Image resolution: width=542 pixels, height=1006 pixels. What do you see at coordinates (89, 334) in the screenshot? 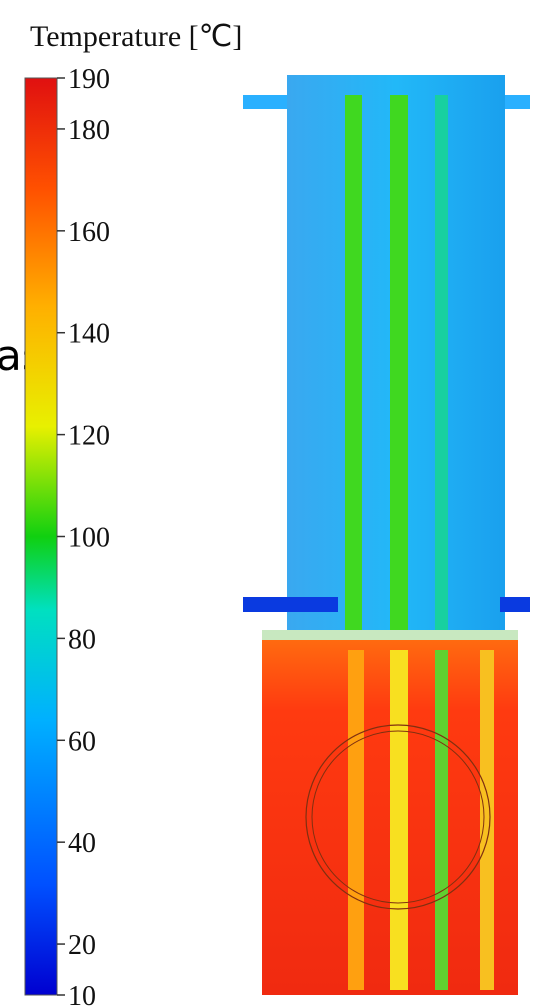
I see `tick-label: 140` at bounding box center [89, 334].